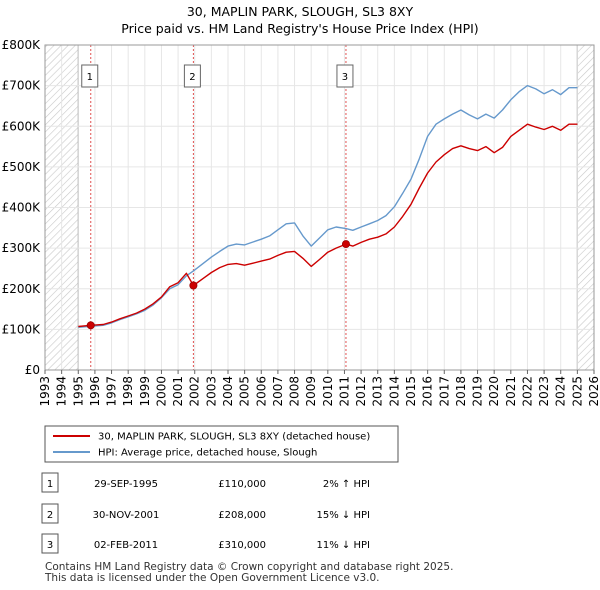 This screenshot has height=590, width=600. Describe the element at coordinates (126, 515) in the screenshot. I see `sales-row-date: 30-NOV-2001` at that location.